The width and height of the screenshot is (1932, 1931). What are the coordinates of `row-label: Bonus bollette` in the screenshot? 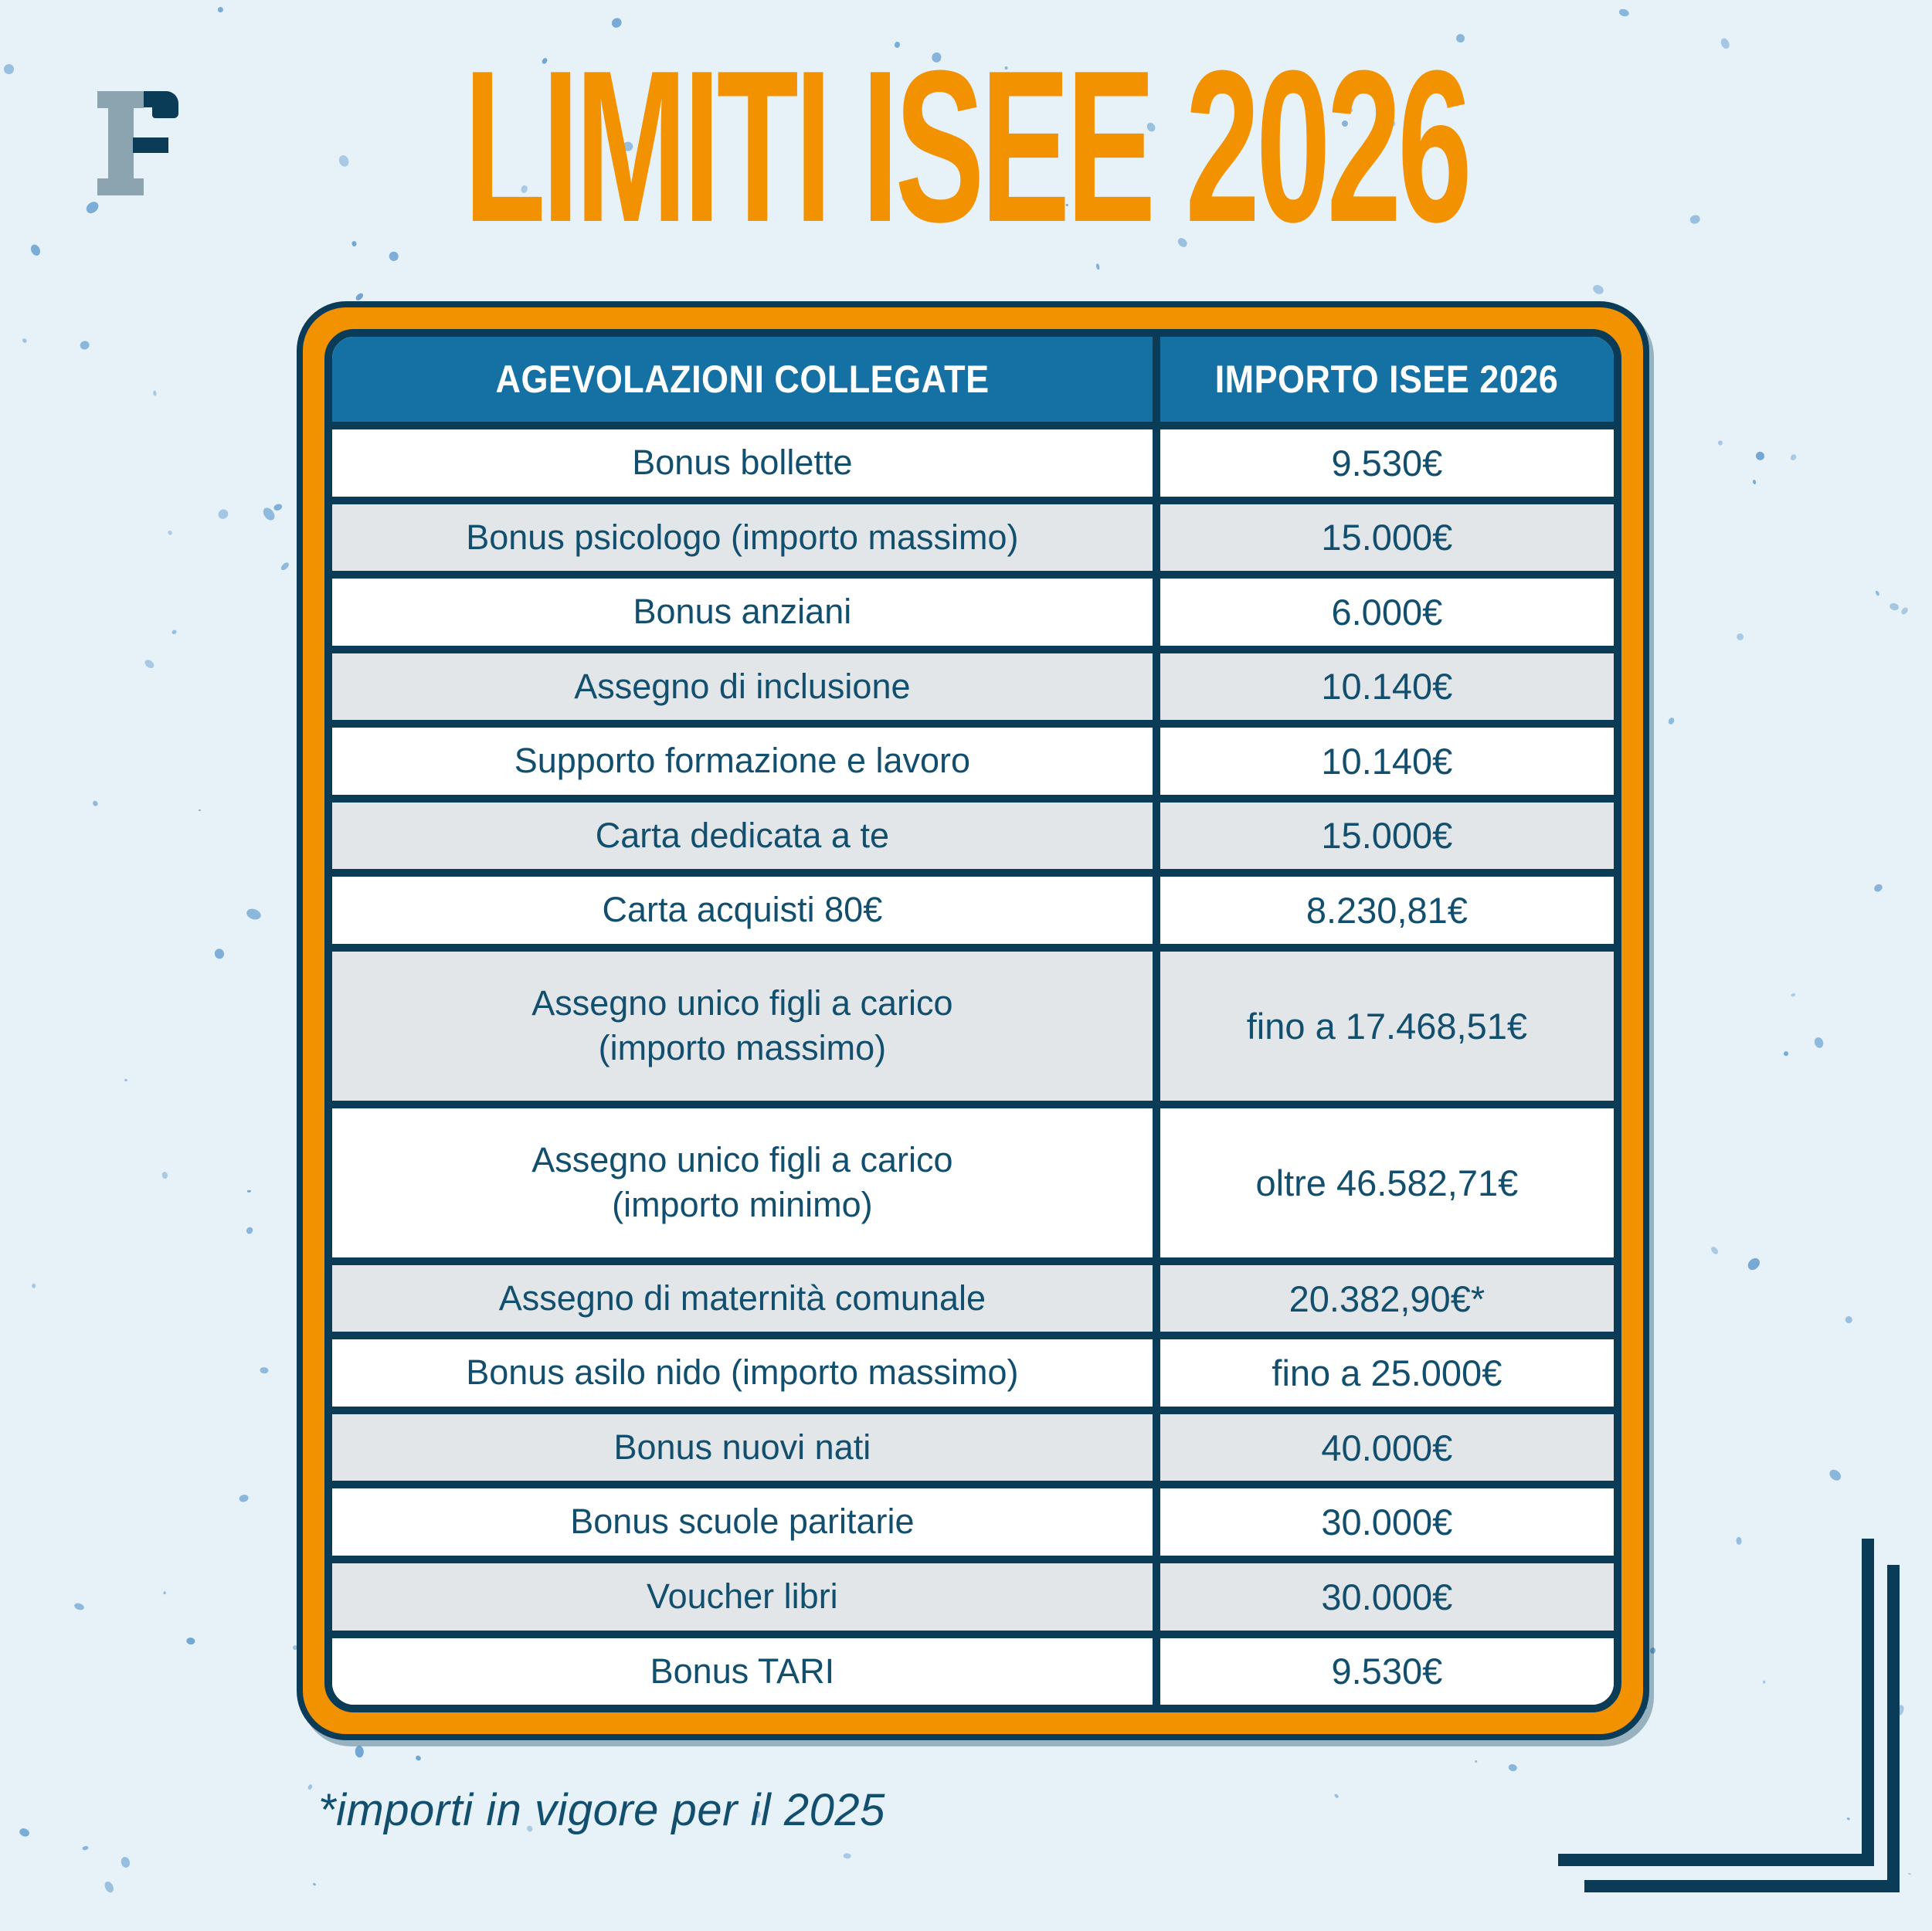 It's located at (743, 463).